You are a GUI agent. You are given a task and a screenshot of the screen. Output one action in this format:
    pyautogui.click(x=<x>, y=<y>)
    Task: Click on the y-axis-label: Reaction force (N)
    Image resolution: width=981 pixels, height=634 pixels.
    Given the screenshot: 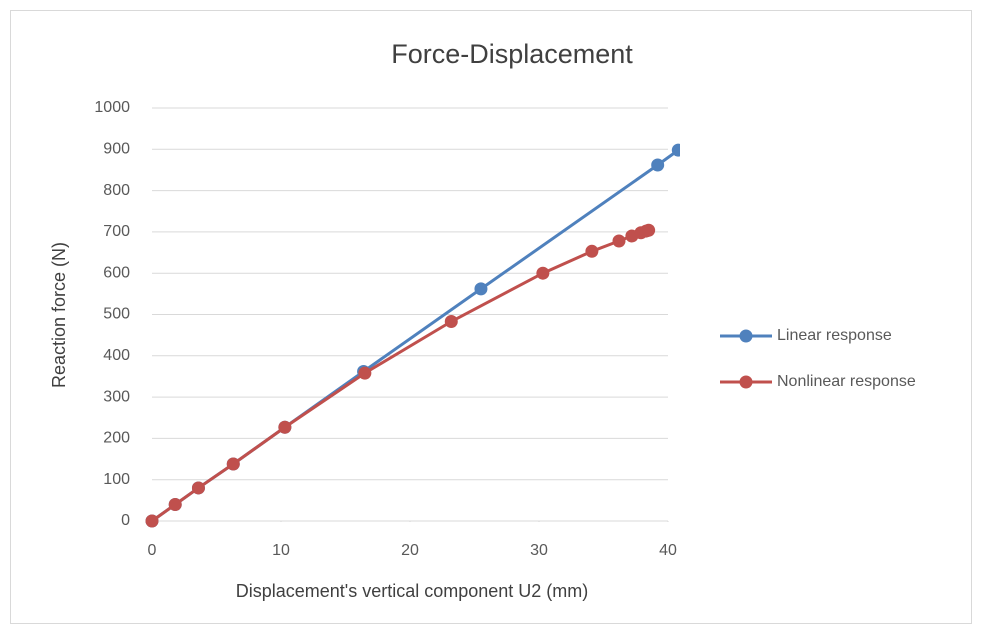 What is the action you would take?
    pyautogui.click(x=59, y=315)
    